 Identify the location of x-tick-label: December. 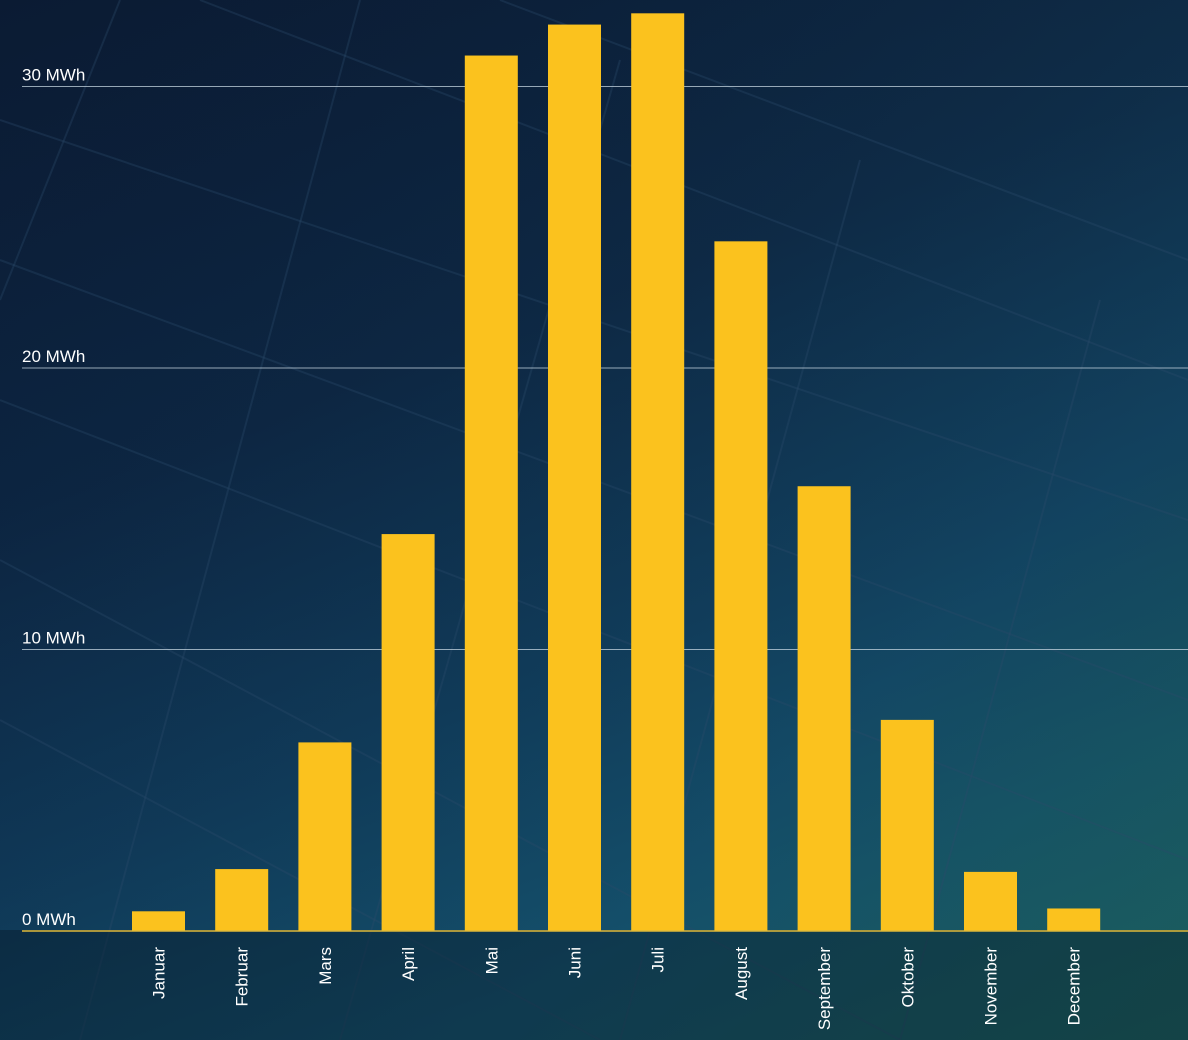
(1074, 986).